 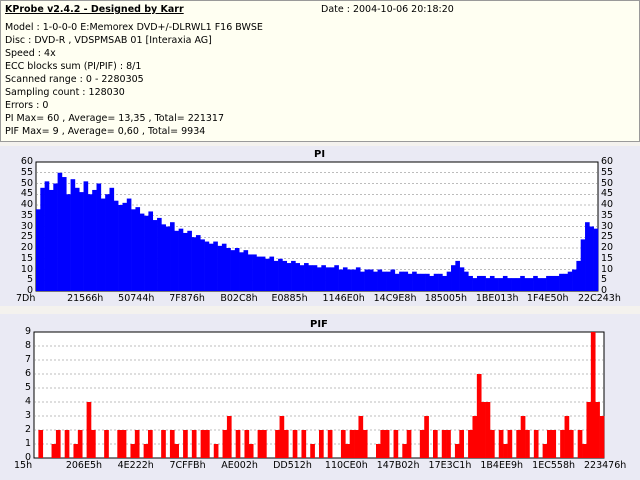 I want to click on y-tick-label: 55, so click(x=26, y=172).